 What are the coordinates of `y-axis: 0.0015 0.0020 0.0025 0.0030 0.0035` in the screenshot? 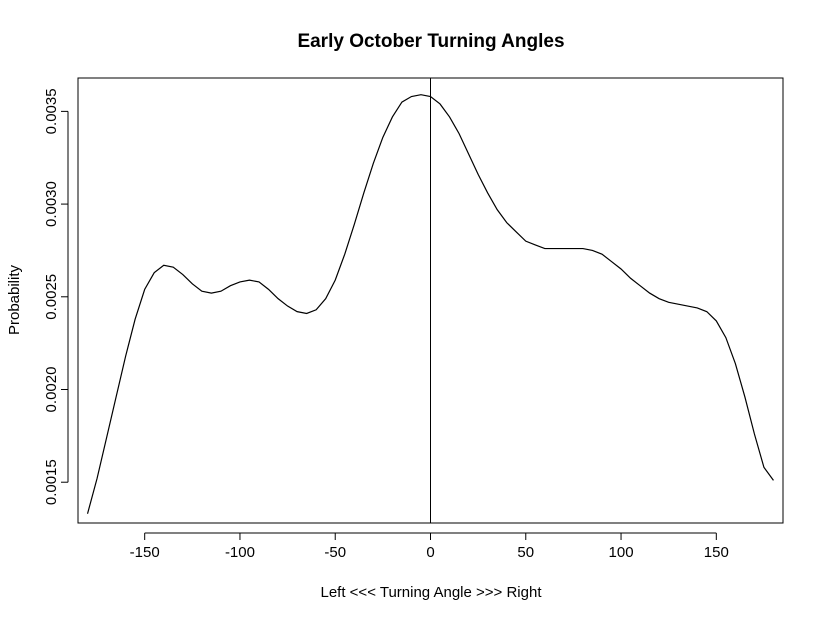 It's located at (56, 296).